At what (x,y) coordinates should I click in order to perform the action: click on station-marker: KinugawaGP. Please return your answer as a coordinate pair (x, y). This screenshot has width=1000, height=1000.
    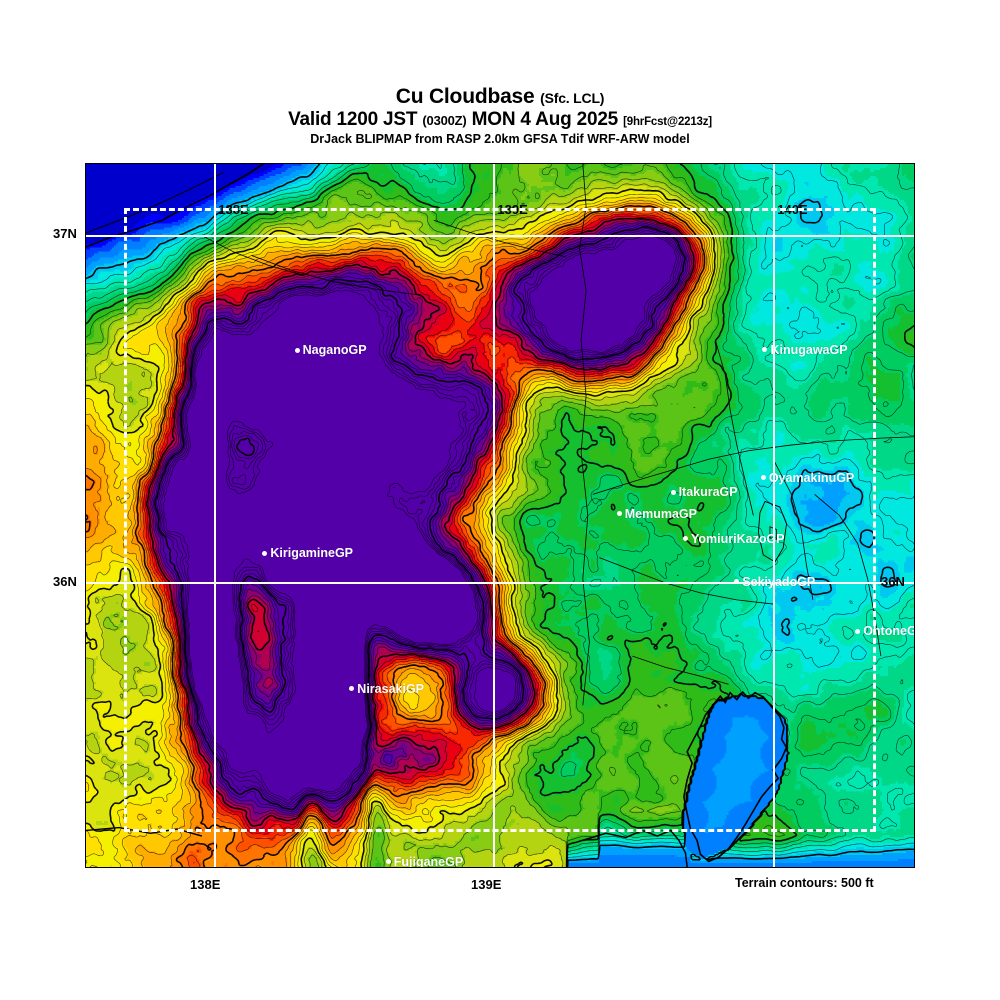
    Looking at the image, I should click on (805, 350).